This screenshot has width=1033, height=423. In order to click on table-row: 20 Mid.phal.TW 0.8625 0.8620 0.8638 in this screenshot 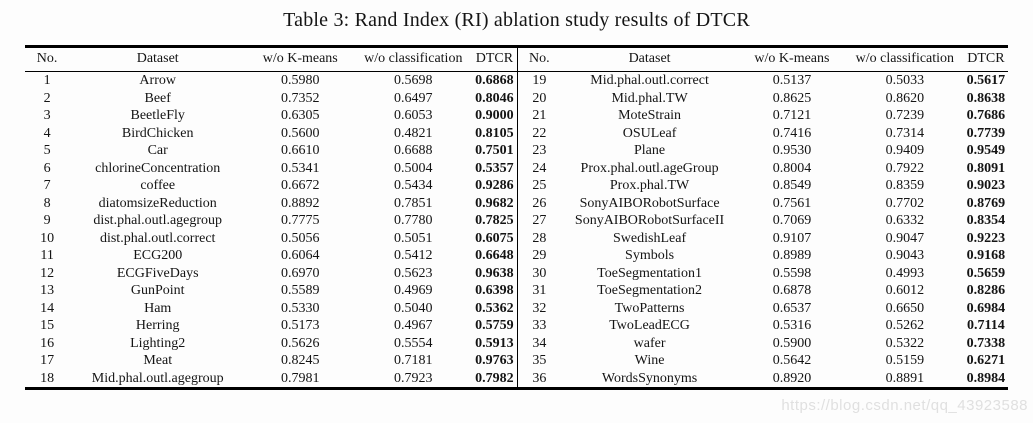, I will do `click(762, 99)`.